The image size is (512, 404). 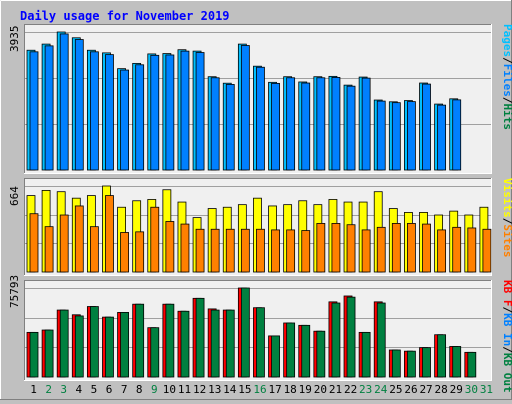 What do you see at coordinates (154, 389) in the screenshot?
I see `x-tick-label: 9` at bounding box center [154, 389].